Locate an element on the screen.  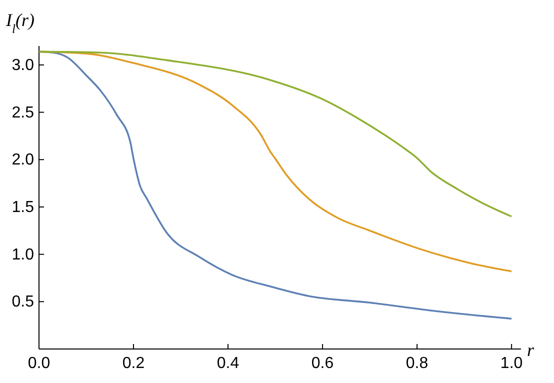
x-tick-label: 0.8 is located at coordinates (417, 363).